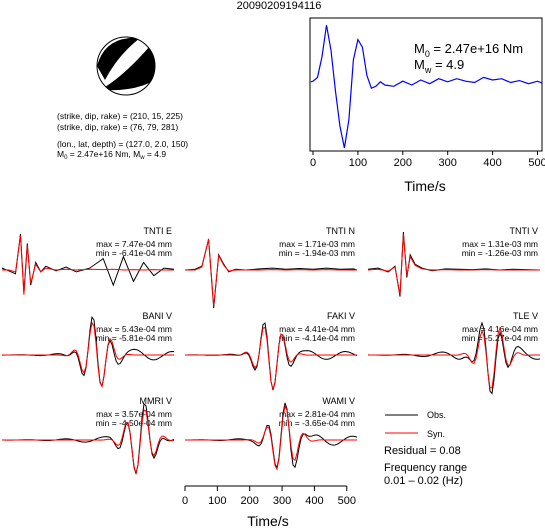 Image resolution: width=545 pixels, height=530 pixels. I want to click on stf-frame, so click(426, 84).